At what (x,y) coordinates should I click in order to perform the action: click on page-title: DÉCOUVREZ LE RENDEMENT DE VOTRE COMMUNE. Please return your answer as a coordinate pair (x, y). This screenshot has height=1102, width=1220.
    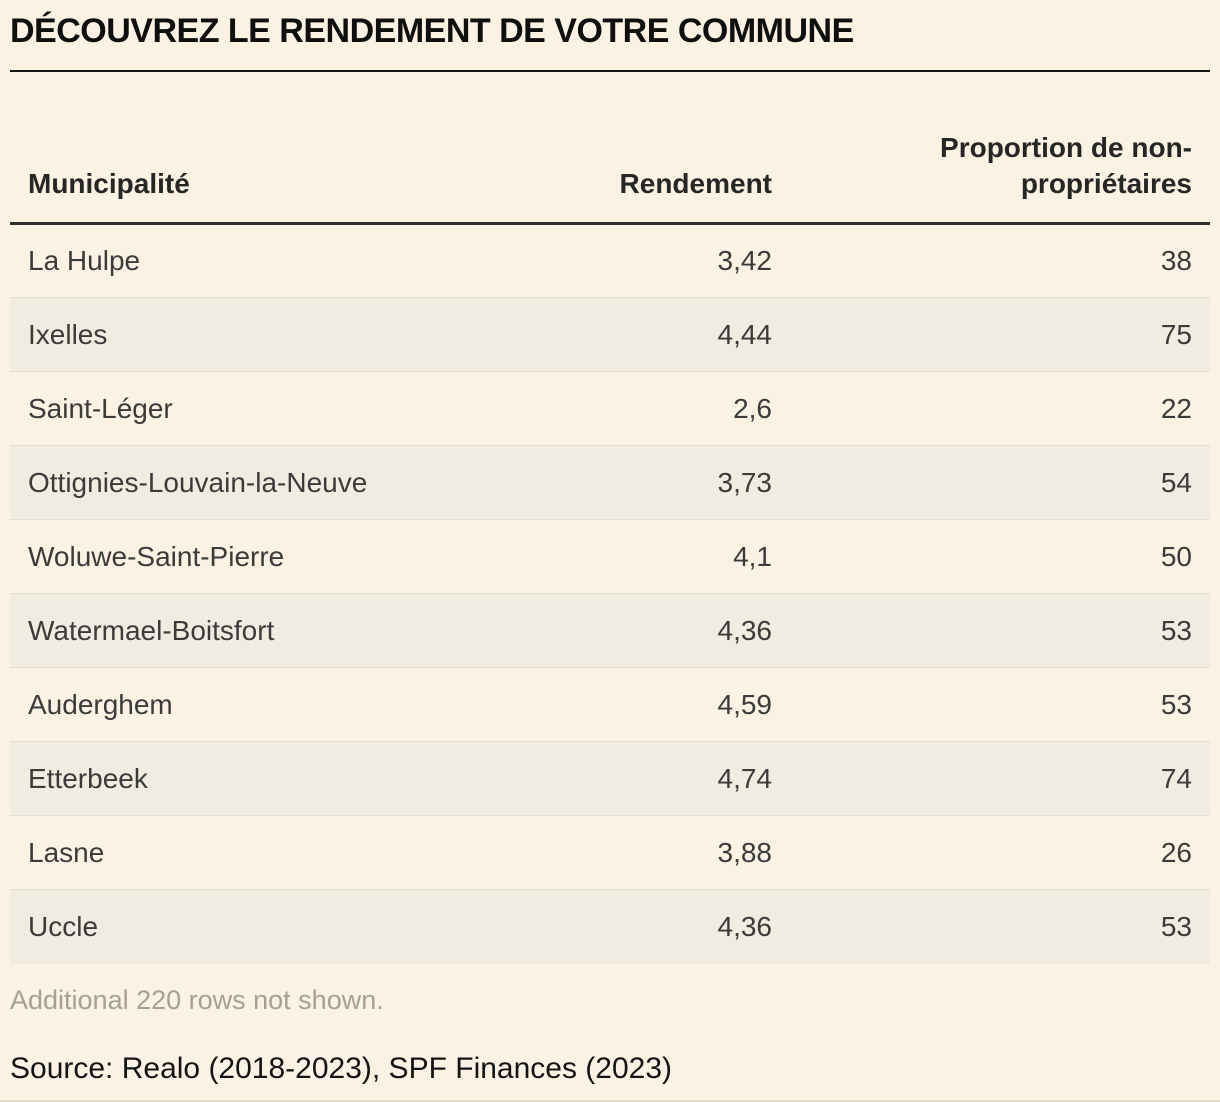
    Looking at the image, I should click on (432, 31).